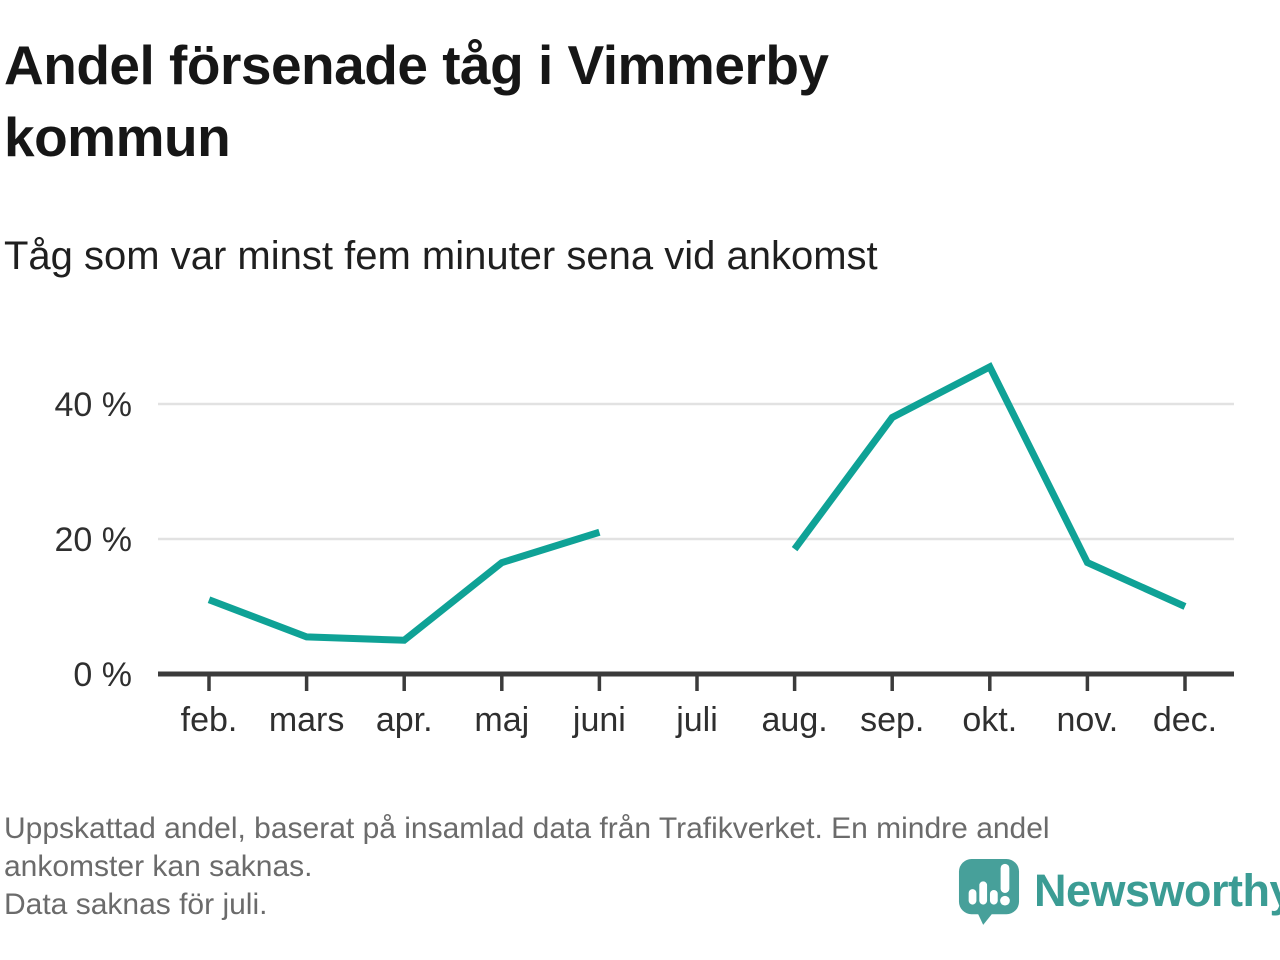 This screenshot has height=960, width=1280. What do you see at coordinates (696, 720) in the screenshot?
I see `x-tick-label: juli` at bounding box center [696, 720].